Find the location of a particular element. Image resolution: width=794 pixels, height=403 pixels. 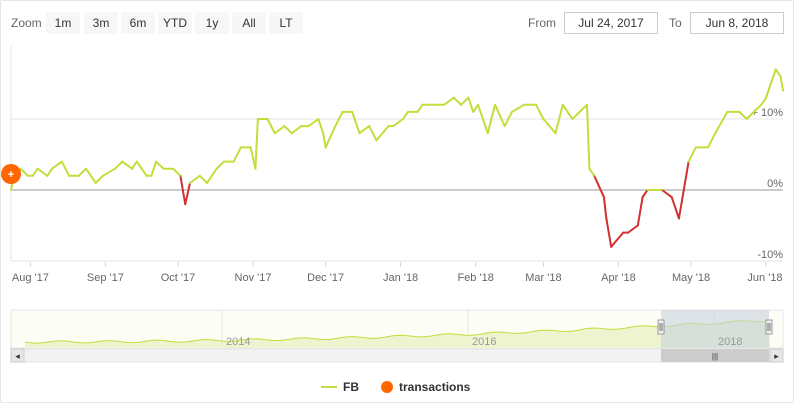

navigator: 2014 2016 2018 ◂ ▸ ||| is located at coordinates (397, 336).